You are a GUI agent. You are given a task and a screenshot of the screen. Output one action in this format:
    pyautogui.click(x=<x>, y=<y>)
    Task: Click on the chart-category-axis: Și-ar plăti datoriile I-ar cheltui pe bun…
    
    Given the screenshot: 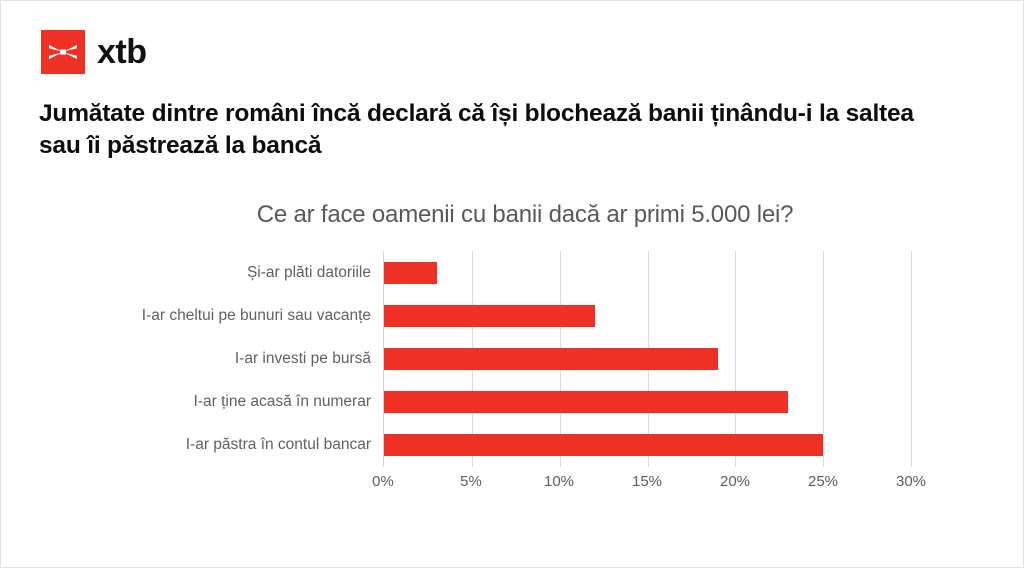 What is the action you would take?
    pyautogui.click(x=252, y=359)
    